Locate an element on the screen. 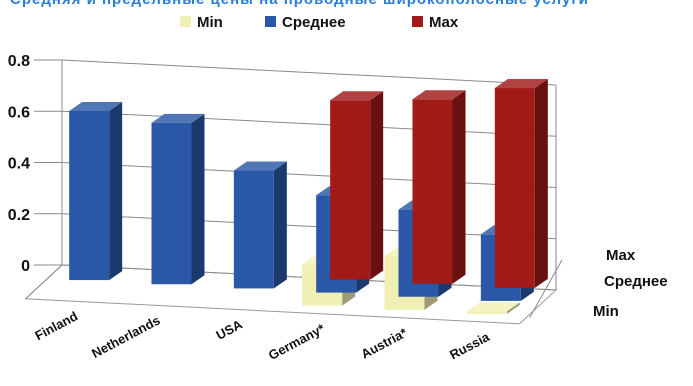 This screenshot has height=386, width=693. x-tick-label: Finland is located at coordinates (56, 325).